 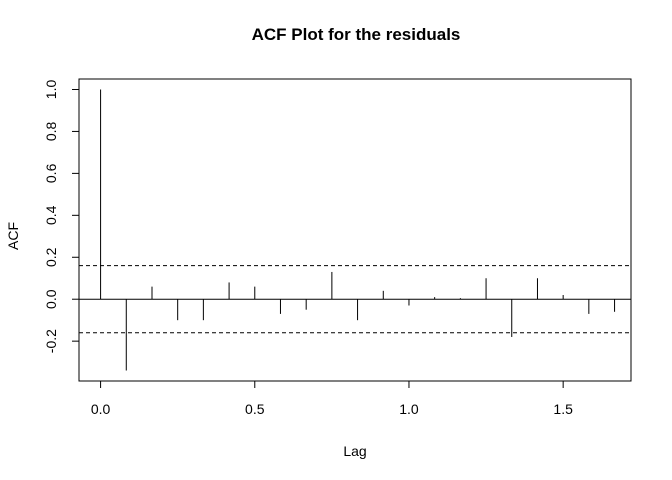 What do you see at coordinates (355, 299) in the screenshot?
I see `confidence-band-group` at bounding box center [355, 299].